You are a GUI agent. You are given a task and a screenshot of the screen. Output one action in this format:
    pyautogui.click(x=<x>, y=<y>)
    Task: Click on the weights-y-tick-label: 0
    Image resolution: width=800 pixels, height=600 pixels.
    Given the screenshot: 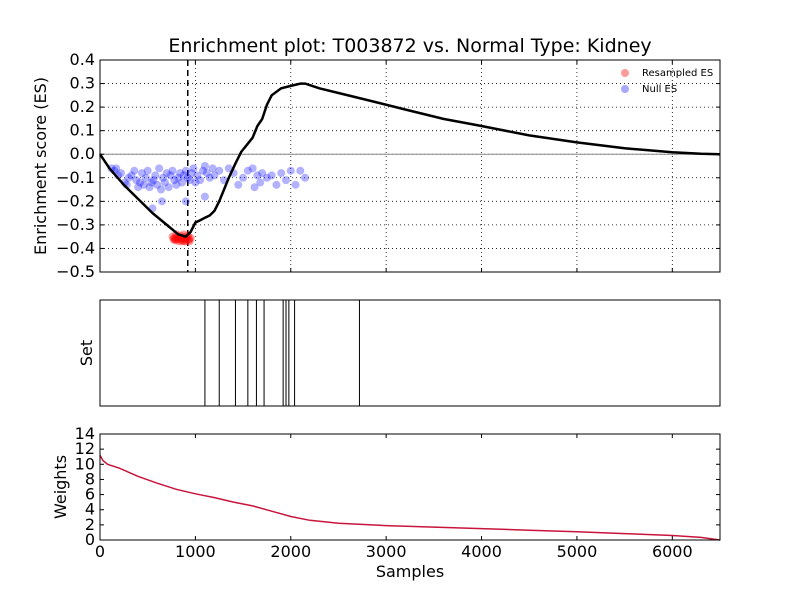 What is the action you would take?
    pyautogui.click(x=90, y=539)
    